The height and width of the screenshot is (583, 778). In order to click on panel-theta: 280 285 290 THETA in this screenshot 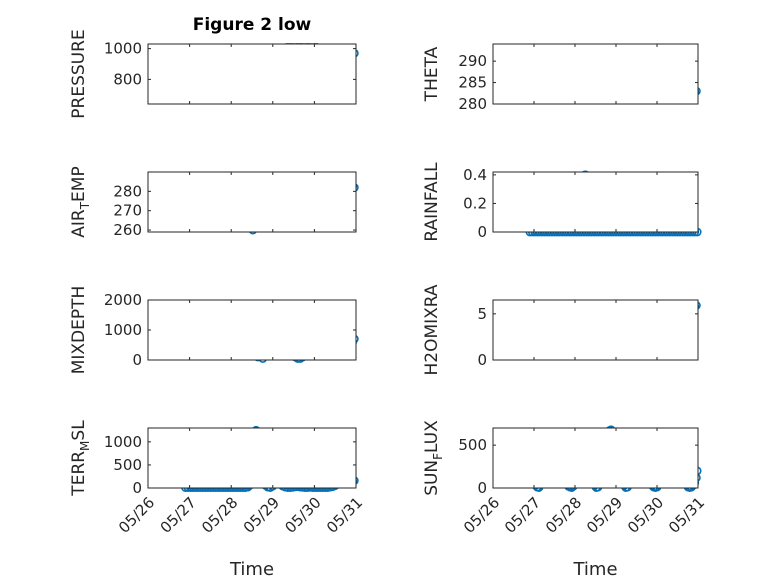, I will do `click(561, 78)`.